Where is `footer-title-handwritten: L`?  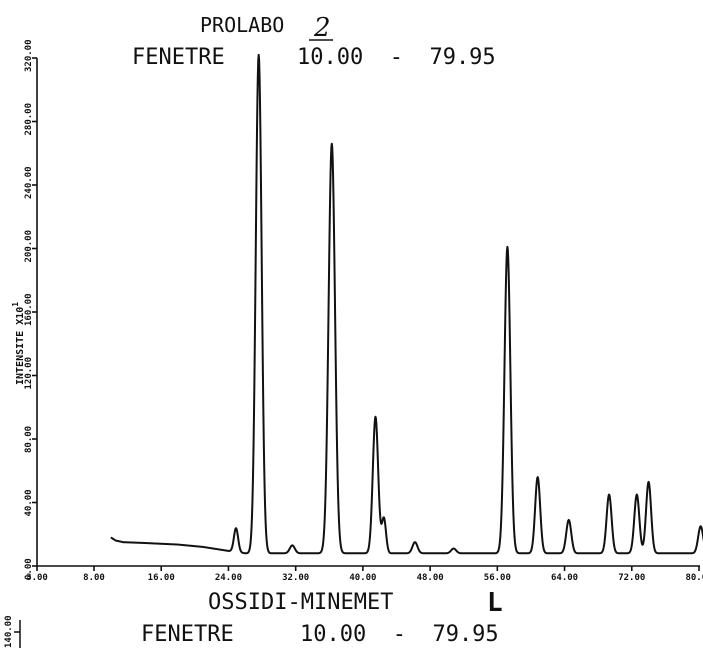 footer-title-handwritten: L is located at coordinates (495, 603).